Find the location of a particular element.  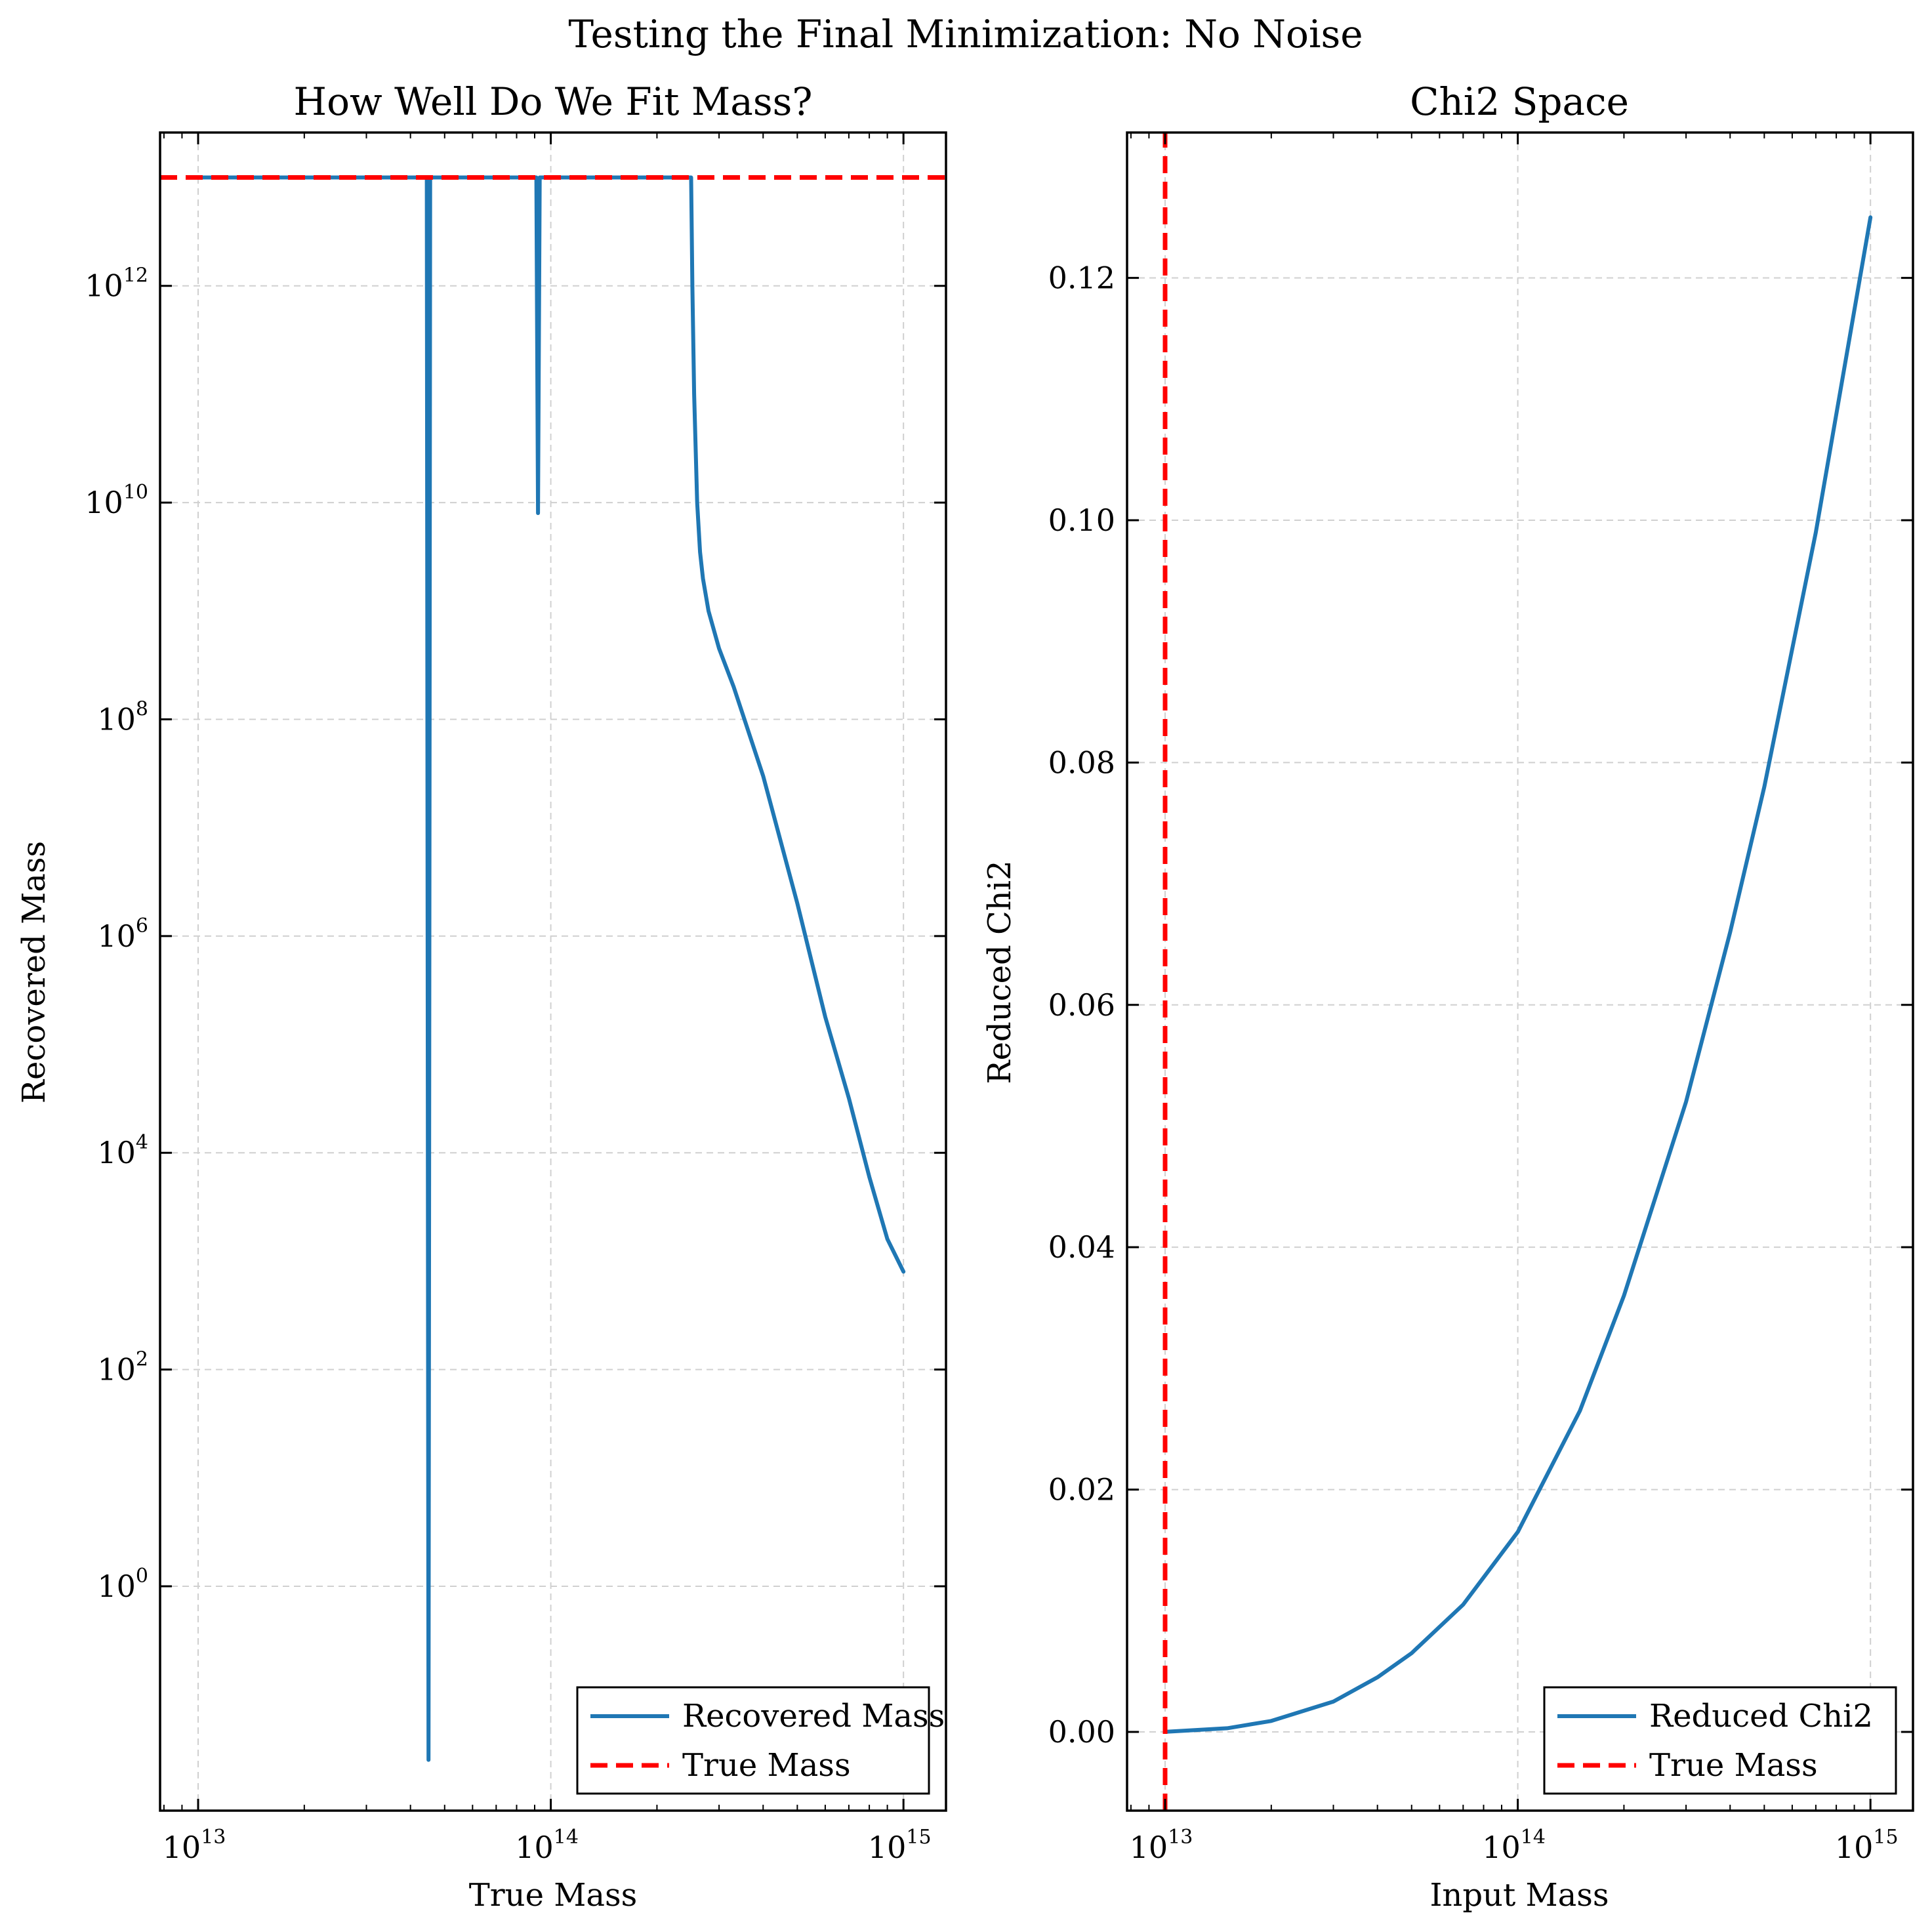

figure-title: Testing the Final Minimization: No Noise is located at coordinates (965, 34).